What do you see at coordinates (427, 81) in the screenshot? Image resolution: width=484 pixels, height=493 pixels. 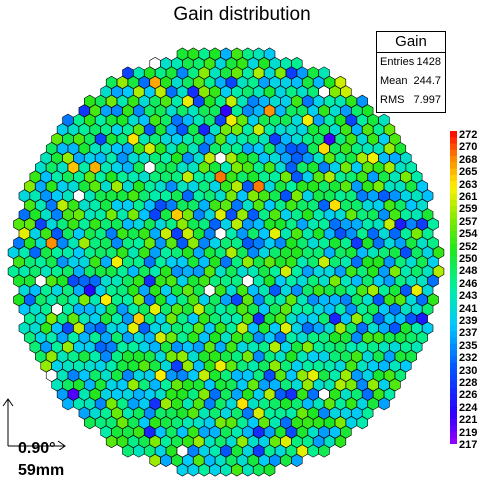 I see `stats-value-mean: 244.7` at bounding box center [427, 81].